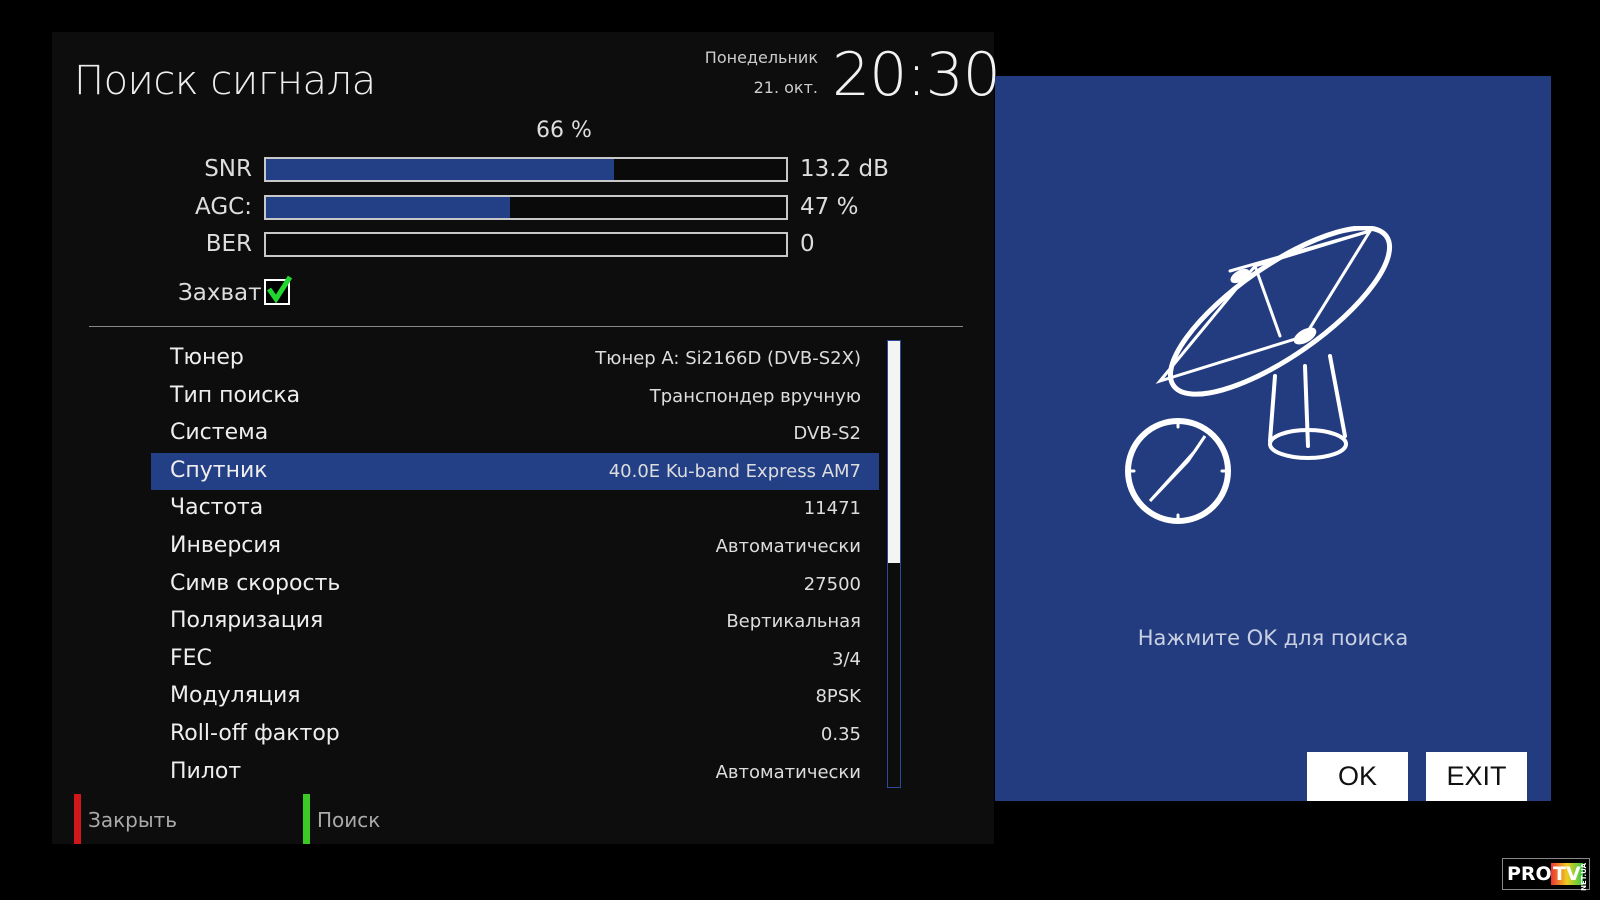 This screenshot has height=900, width=1600. I want to click on bar-label: AGC:, so click(223, 207).